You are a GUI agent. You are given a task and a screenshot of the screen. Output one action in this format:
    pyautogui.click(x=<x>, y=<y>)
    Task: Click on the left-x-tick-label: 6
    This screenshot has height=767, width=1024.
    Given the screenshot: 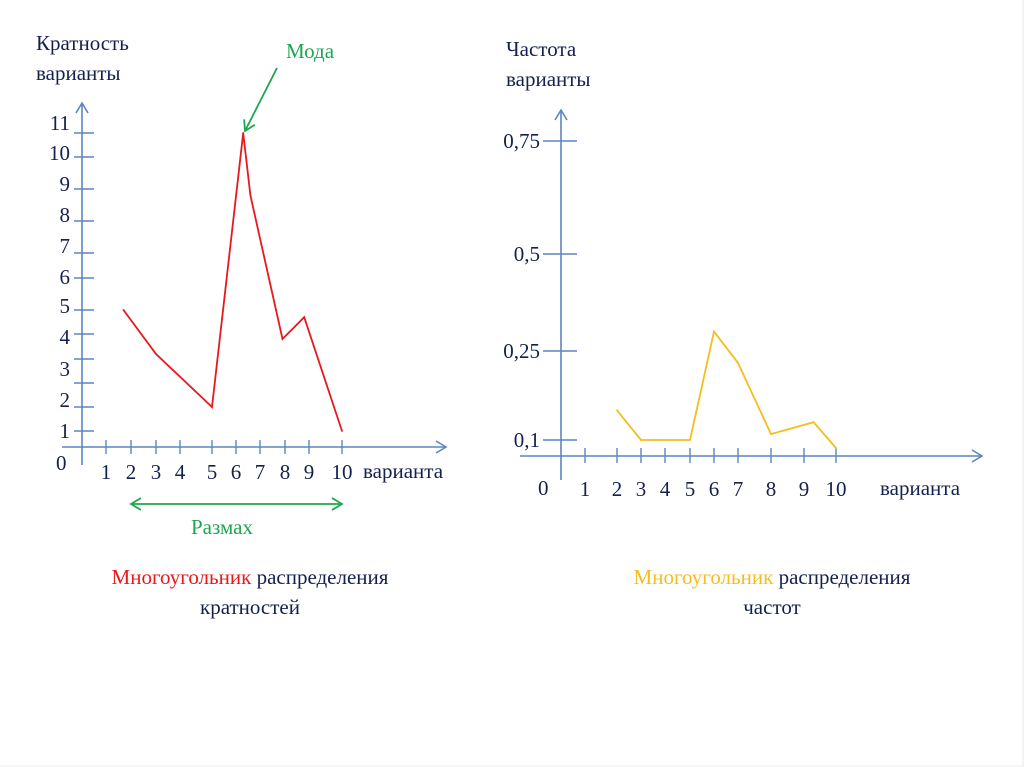 What is the action you would take?
    pyautogui.click(x=236, y=472)
    